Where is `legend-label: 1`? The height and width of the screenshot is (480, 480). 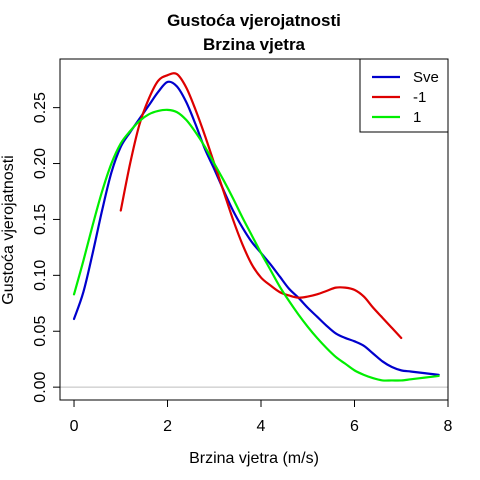
legend-label: 1 is located at coordinates (417, 117).